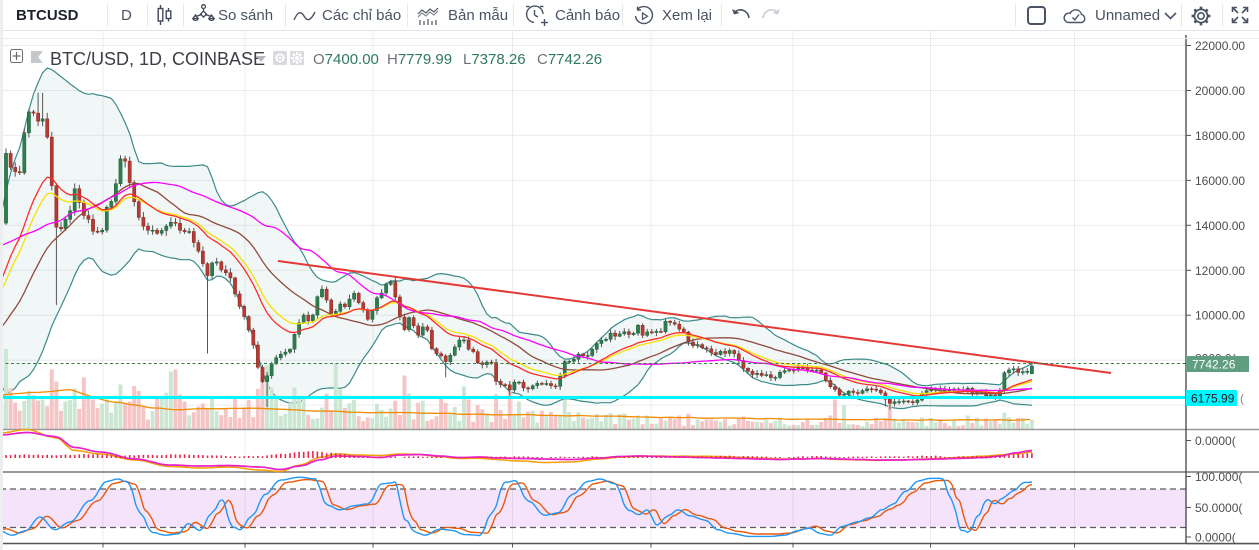 This screenshot has height=550, width=1259. I want to click on svg-text: 14000.00, so click(1220, 226).